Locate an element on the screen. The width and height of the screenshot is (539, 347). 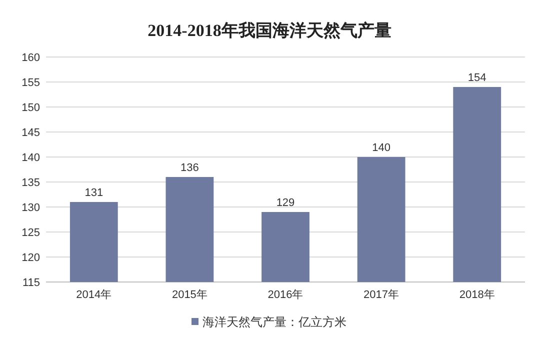
y-tick-label: 150 is located at coordinates (31, 108).